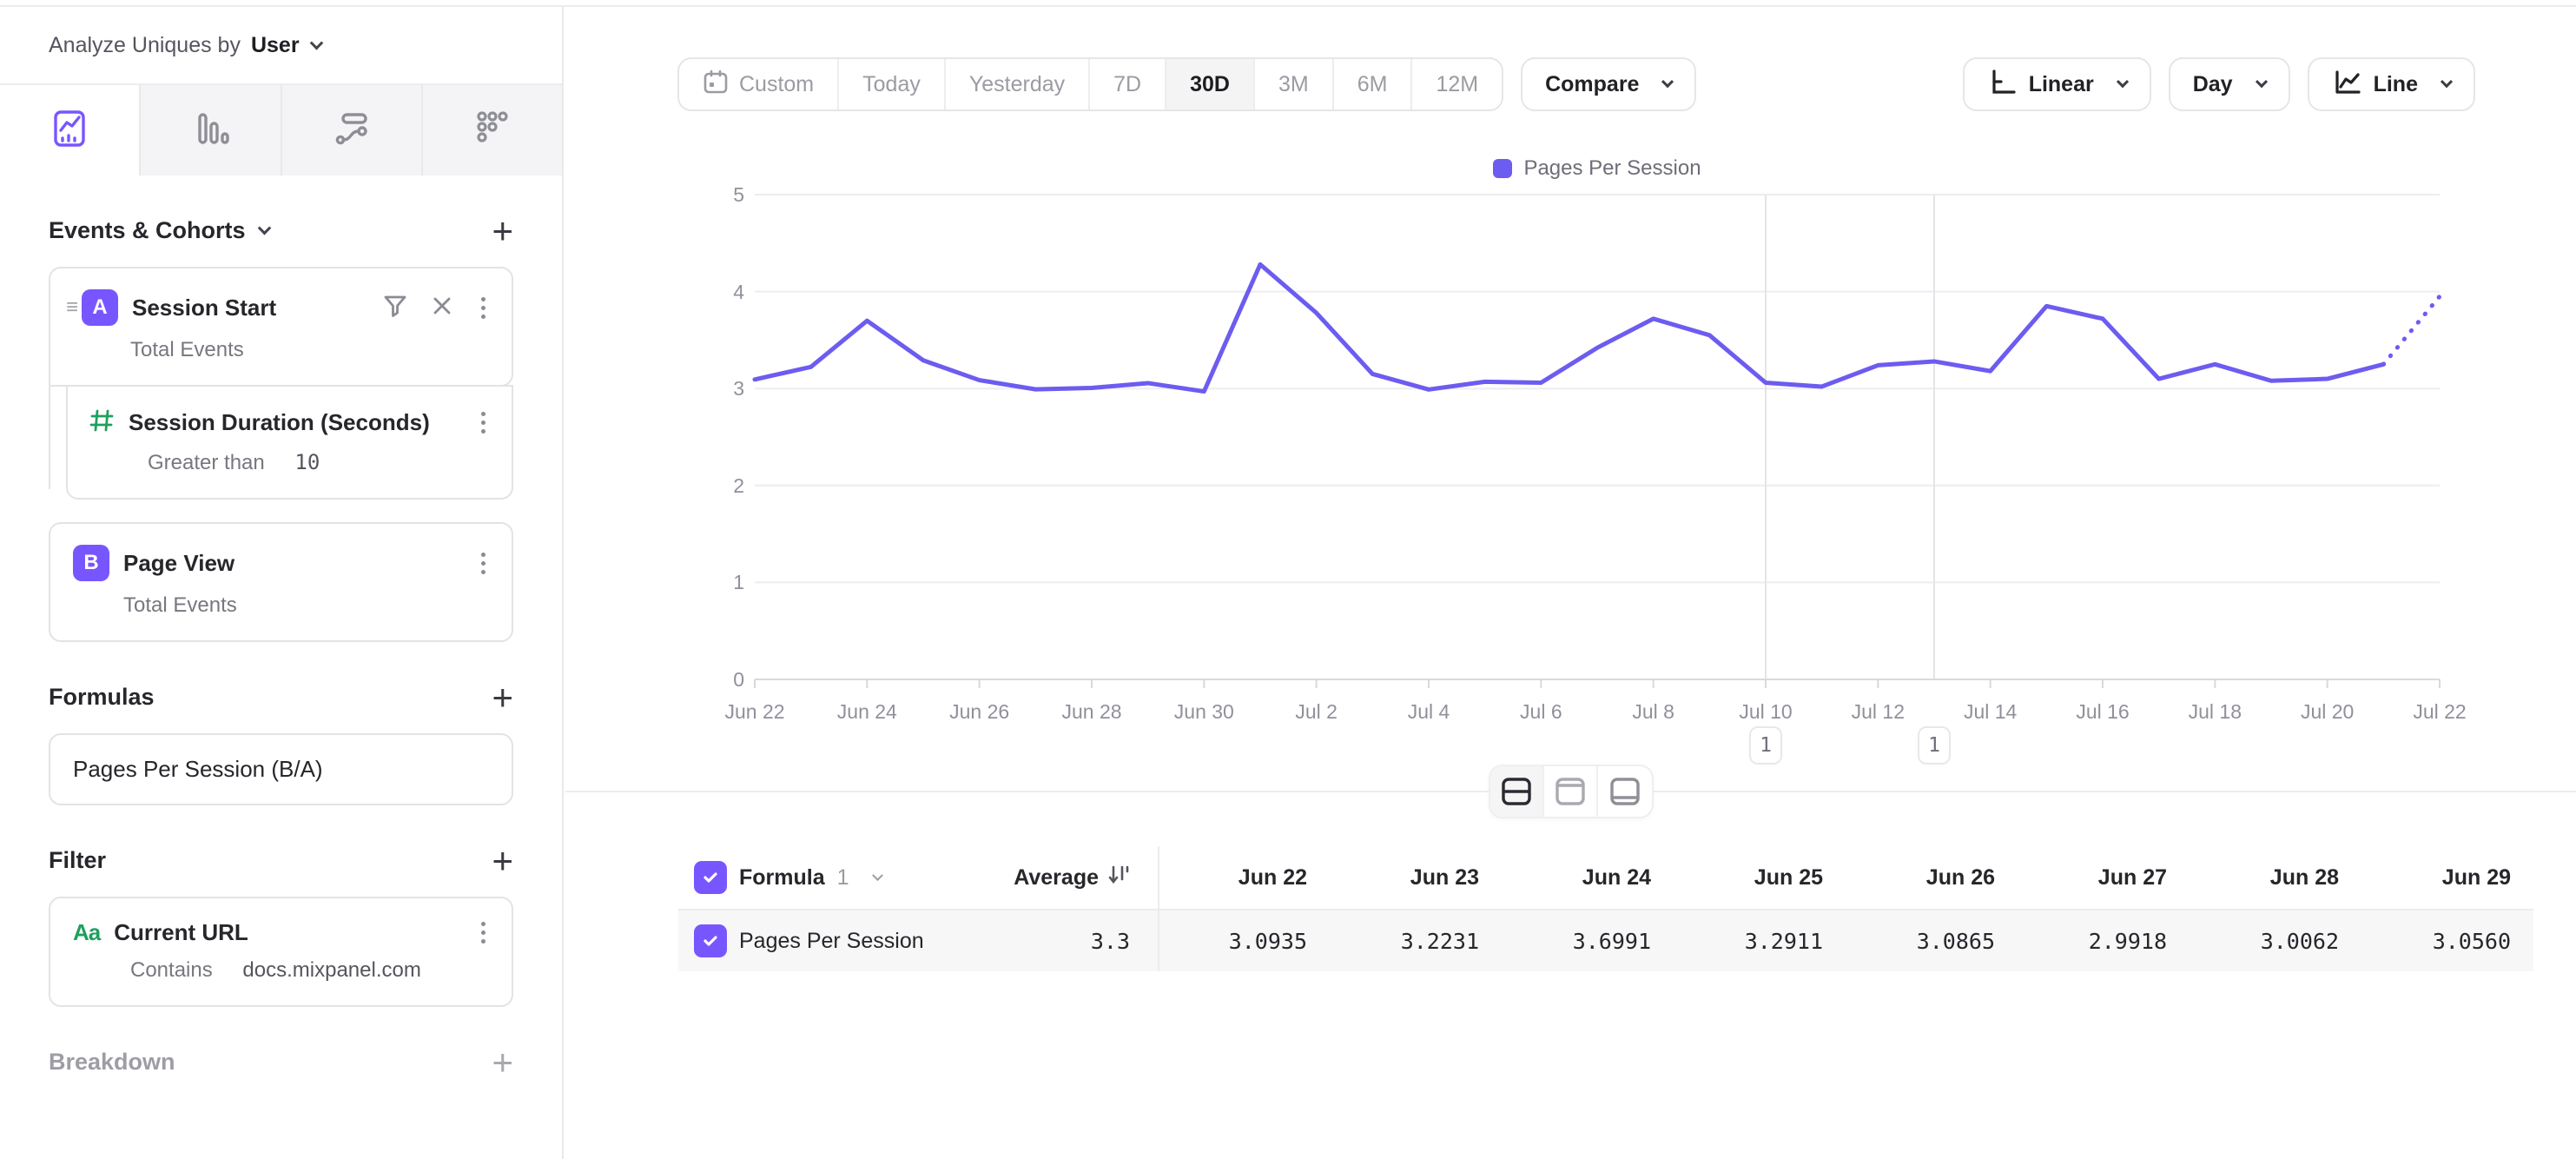 The width and height of the screenshot is (2576, 1159). Describe the element at coordinates (2391, 84) in the screenshot. I see `chart-type-button: Line` at that location.